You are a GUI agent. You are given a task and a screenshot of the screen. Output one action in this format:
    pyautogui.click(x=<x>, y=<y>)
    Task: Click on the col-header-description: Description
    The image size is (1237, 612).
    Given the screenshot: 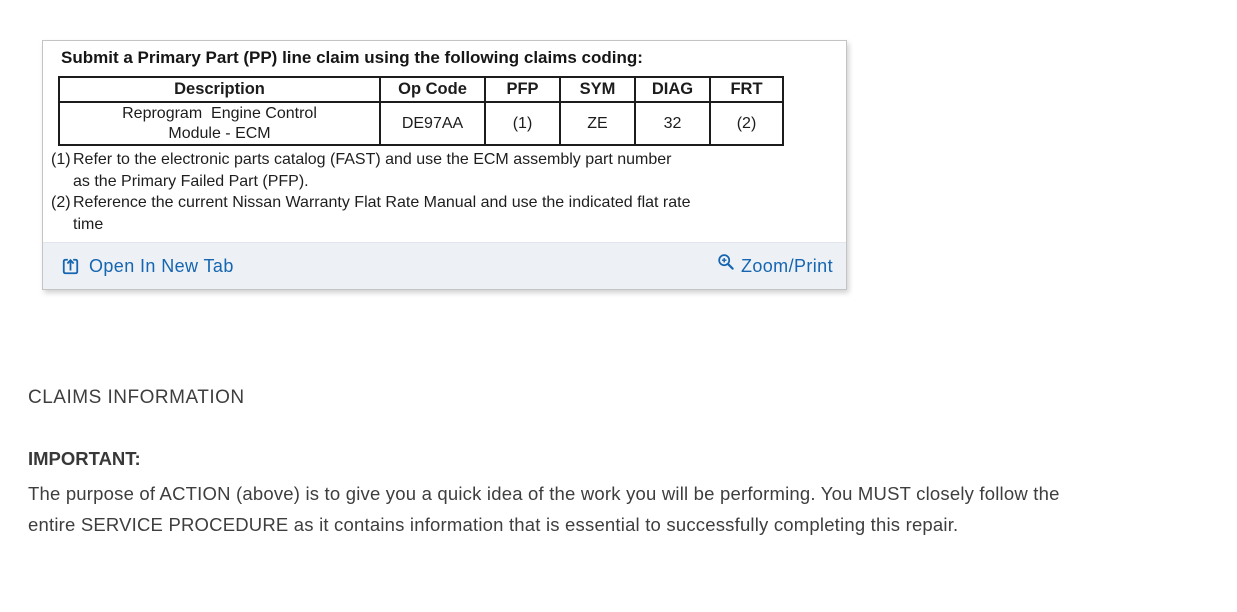 What is the action you would take?
    pyautogui.click(x=219, y=89)
    